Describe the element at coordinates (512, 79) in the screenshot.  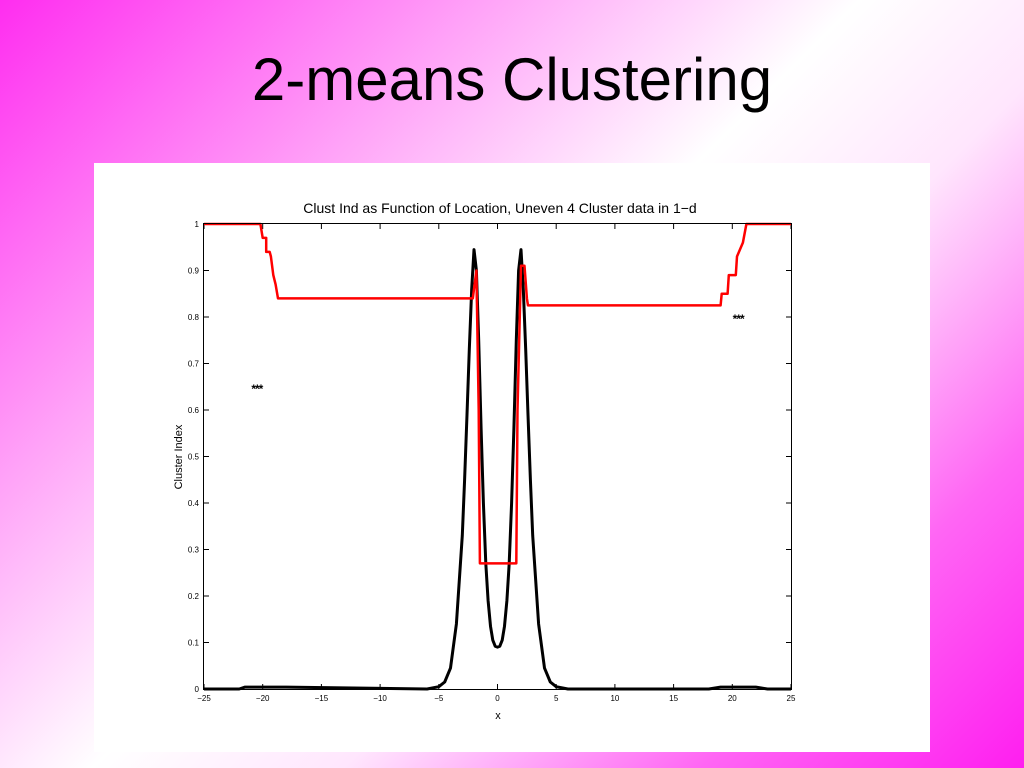
I see `slide-title: 2-means Clustering` at that location.